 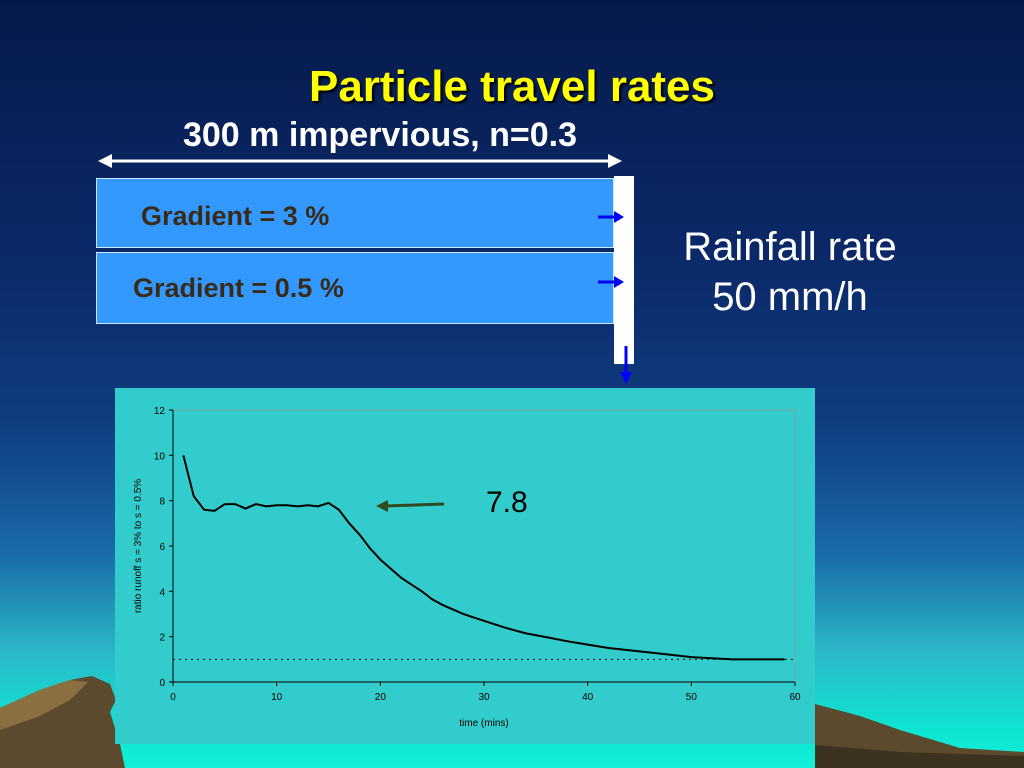 I want to click on annotation-arrow-icon, so click(x=410, y=506).